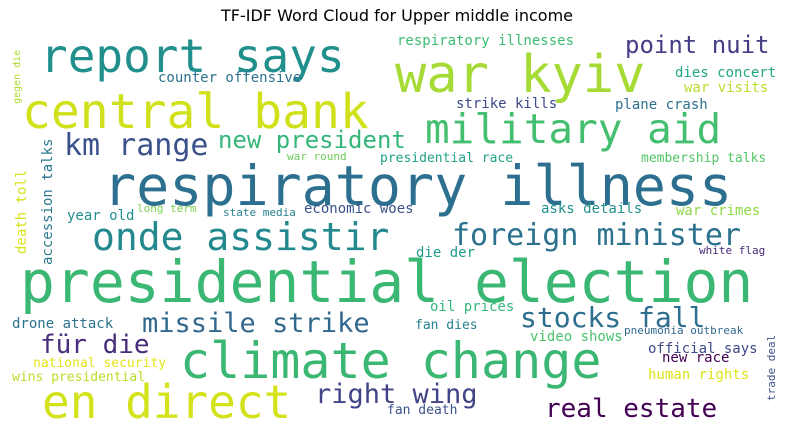 The height and width of the screenshot is (429, 794). I want to click on word-strike-kills: strike kills, so click(506, 104).